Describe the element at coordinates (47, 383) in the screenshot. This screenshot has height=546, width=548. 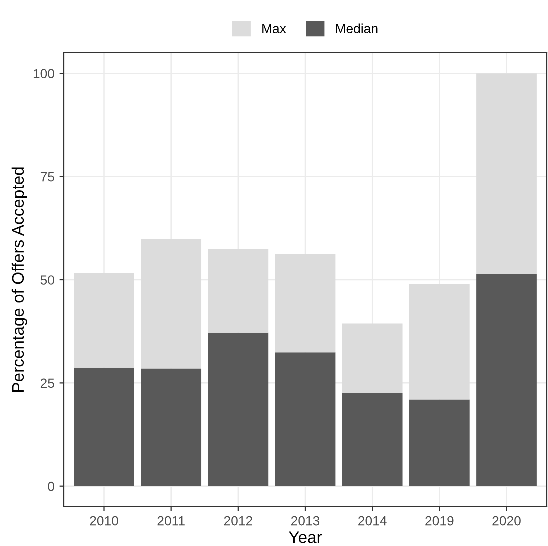
I see `y-tick-label: 25` at that location.